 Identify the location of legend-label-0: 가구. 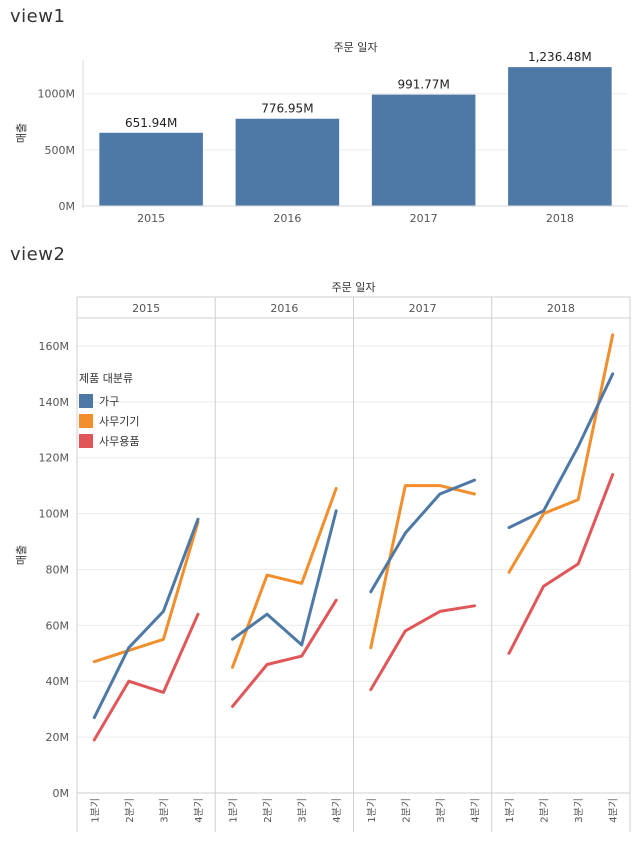
(109, 401).